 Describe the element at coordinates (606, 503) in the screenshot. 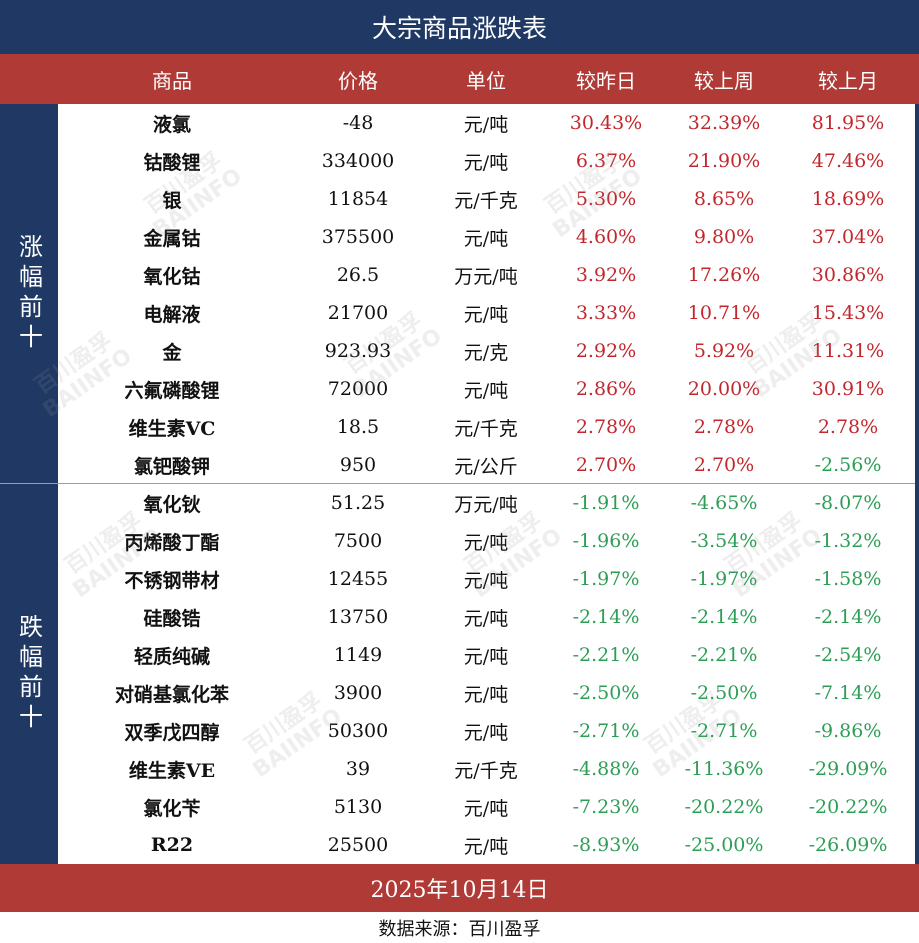

I see `cell-vs-yesterday: -1.91%` at that location.